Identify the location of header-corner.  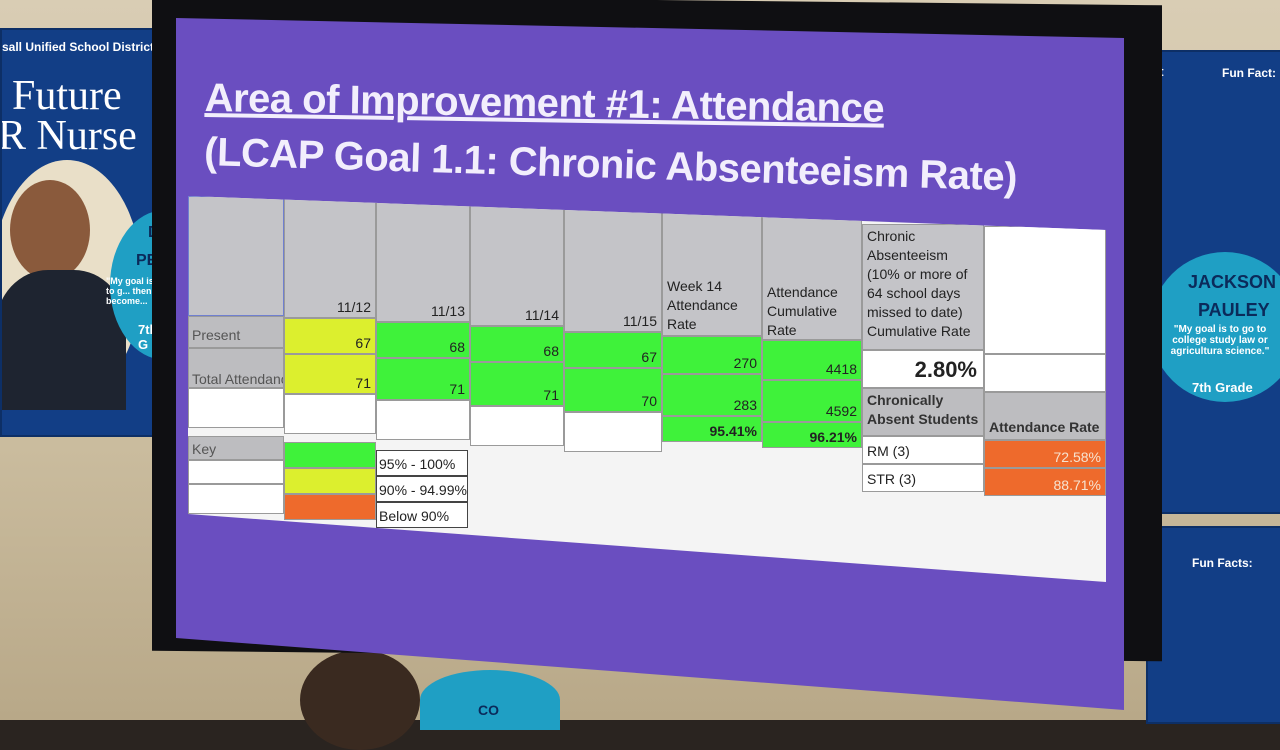
(236, 256).